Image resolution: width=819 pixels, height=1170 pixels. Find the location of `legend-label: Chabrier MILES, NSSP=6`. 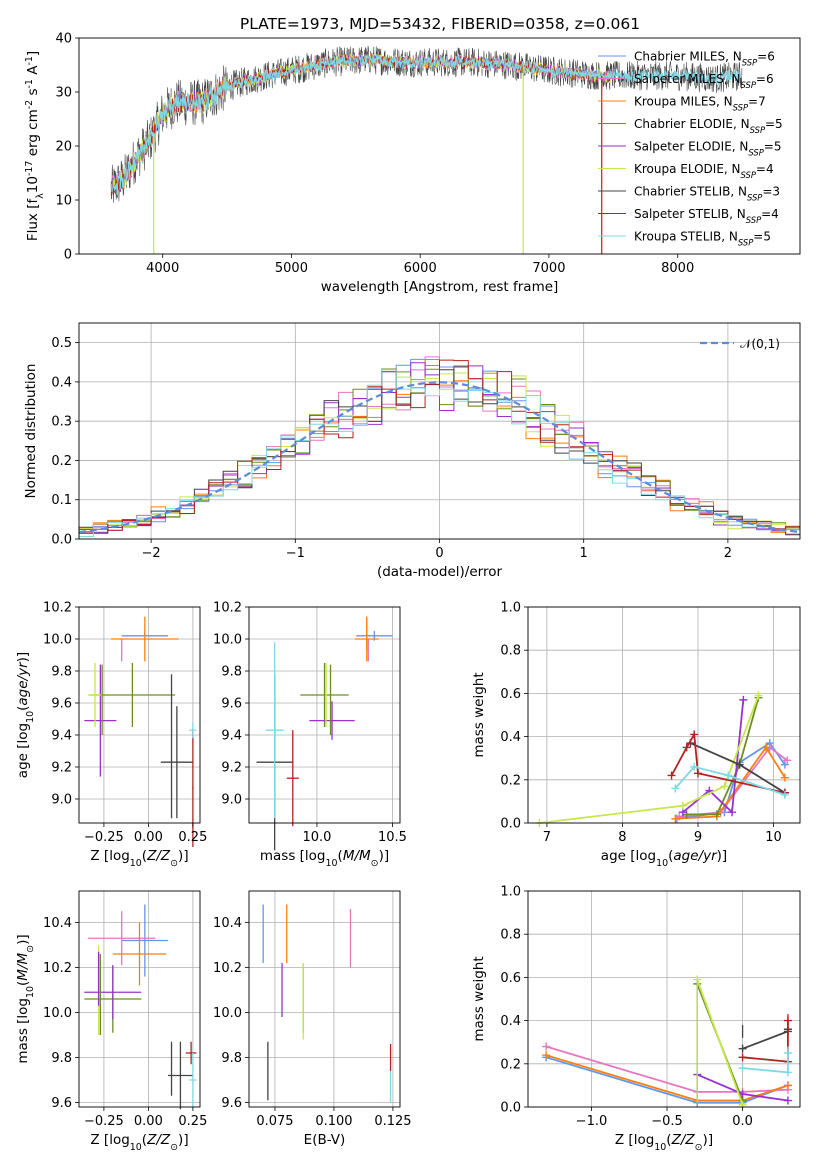

legend-label: Chabrier MILES, NSSP=6 is located at coordinates (704, 59).